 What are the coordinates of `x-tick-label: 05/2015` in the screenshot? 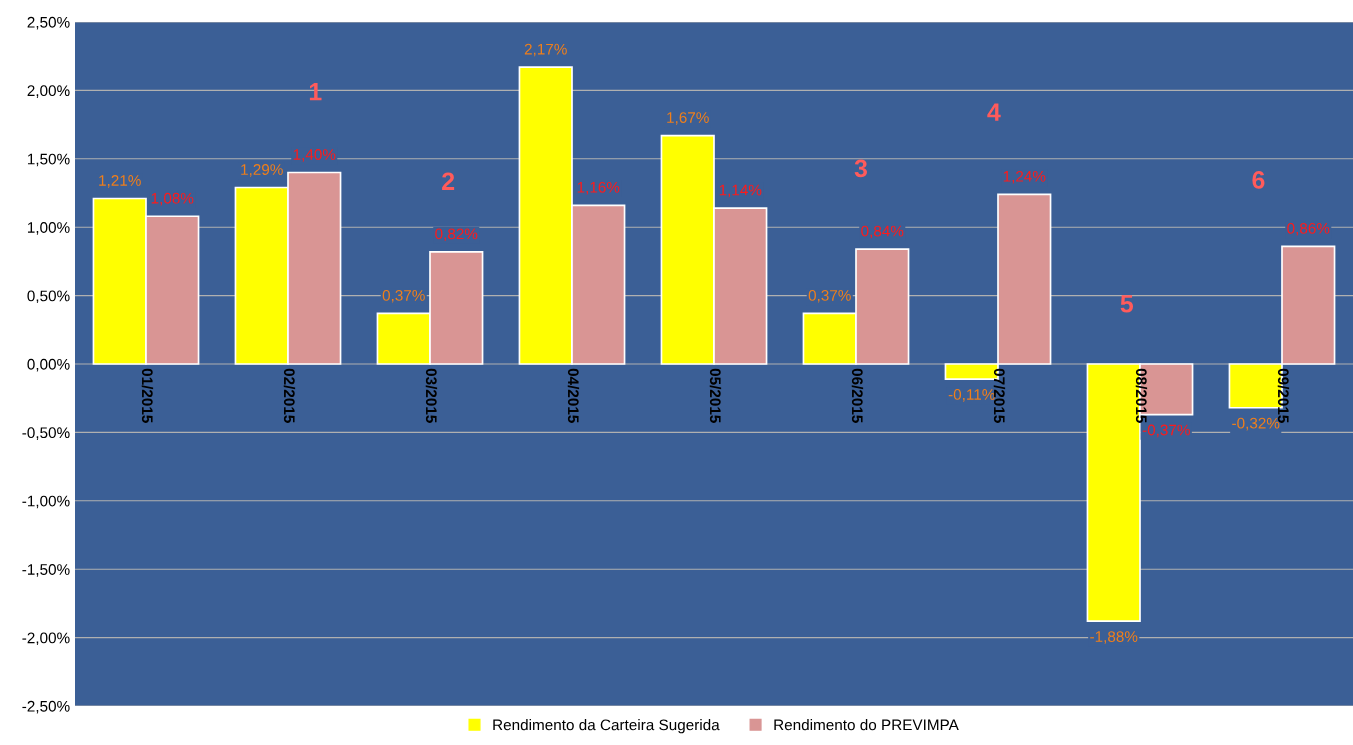 It's located at (715, 395).